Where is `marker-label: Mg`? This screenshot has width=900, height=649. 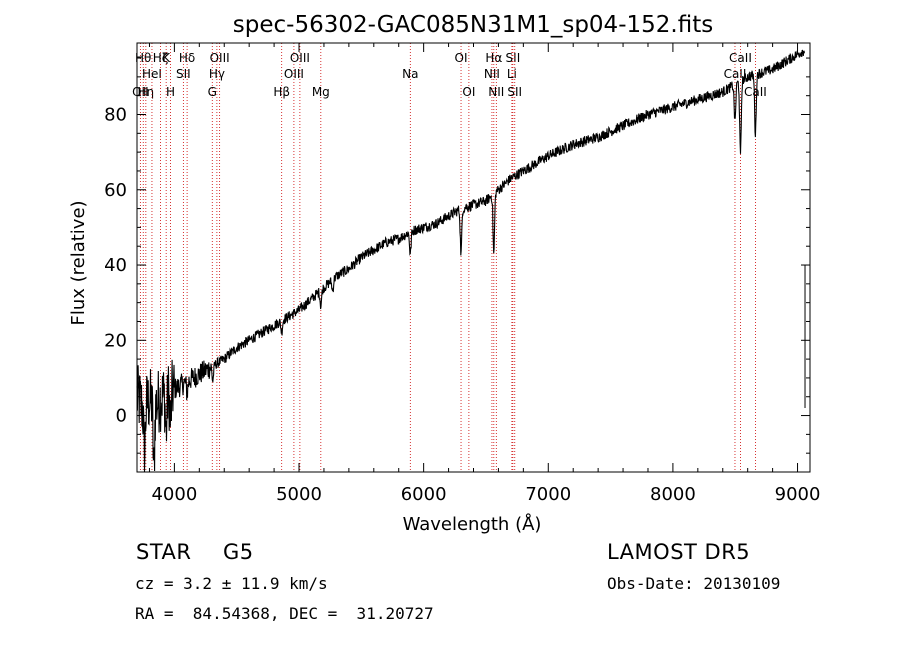
marker-label: Mg is located at coordinates (321, 92).